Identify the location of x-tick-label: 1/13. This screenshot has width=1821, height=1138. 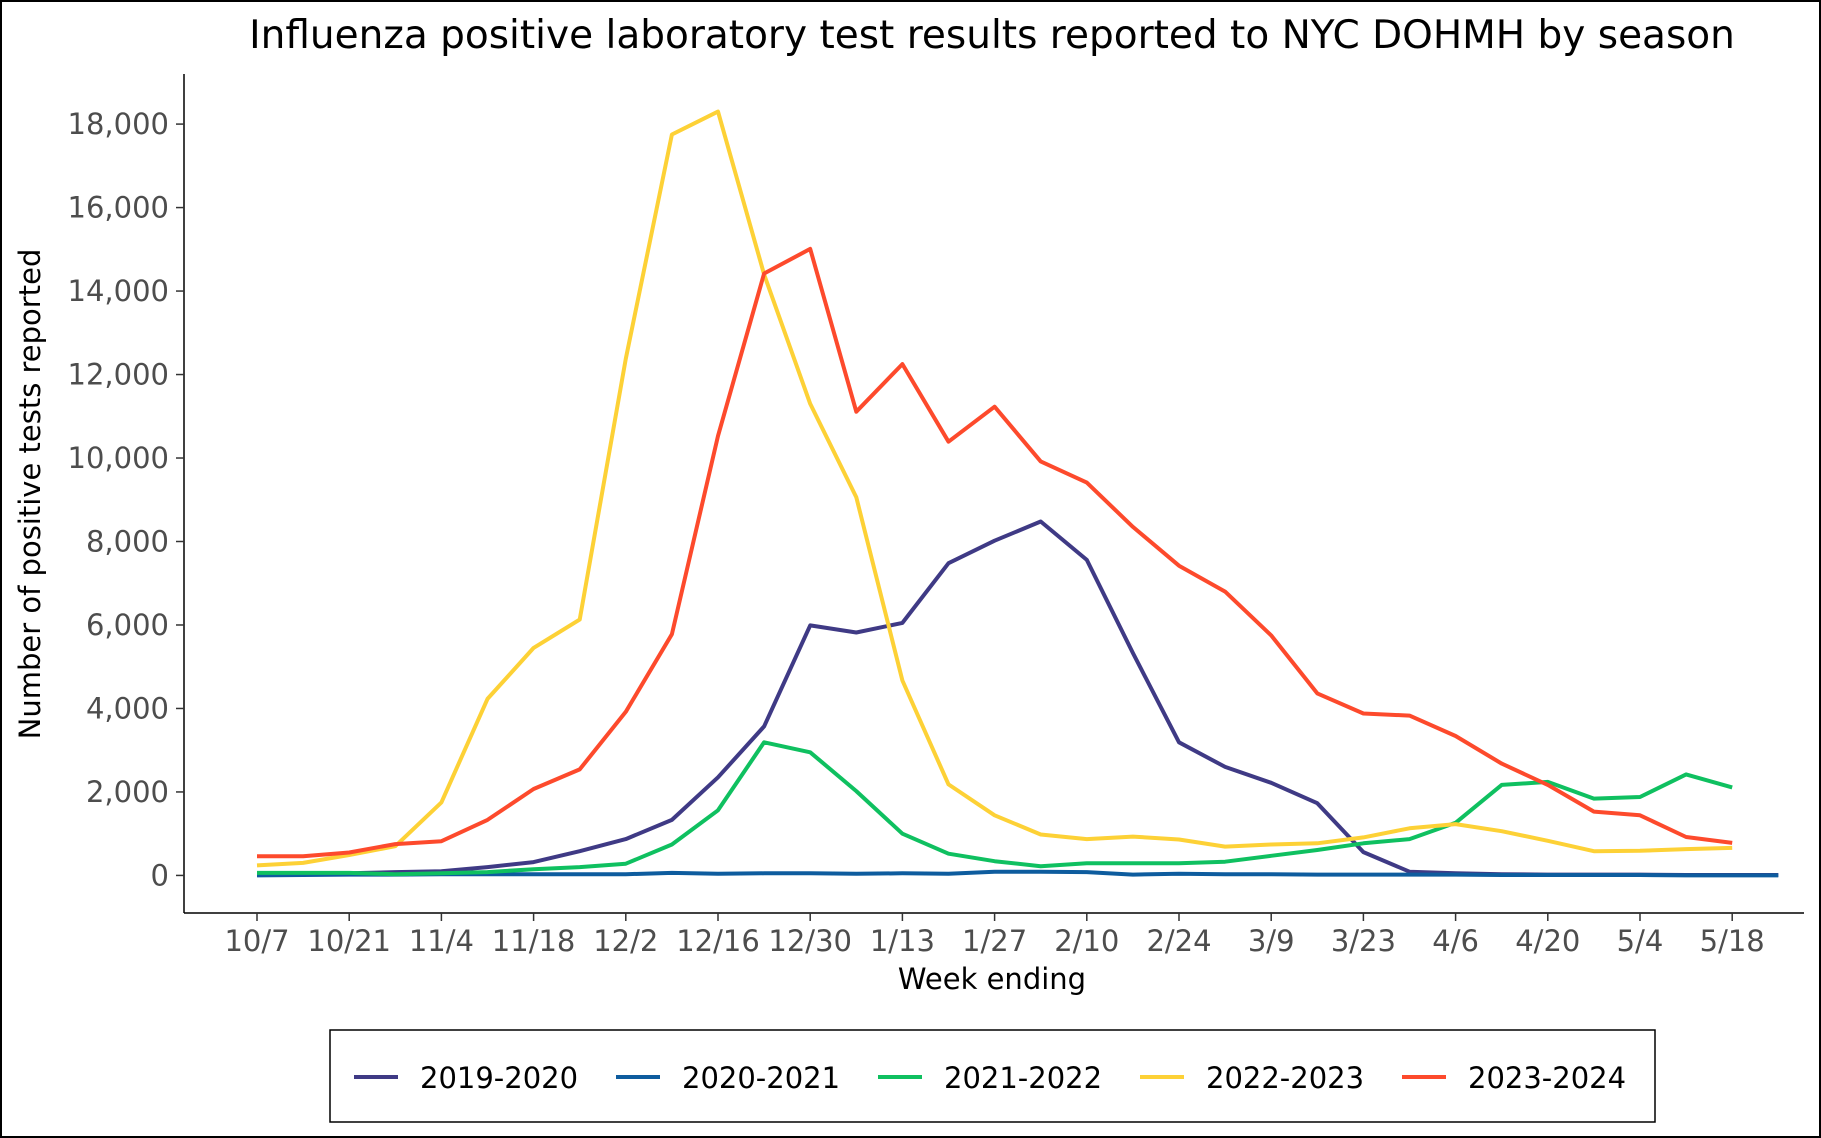
(902, 941).